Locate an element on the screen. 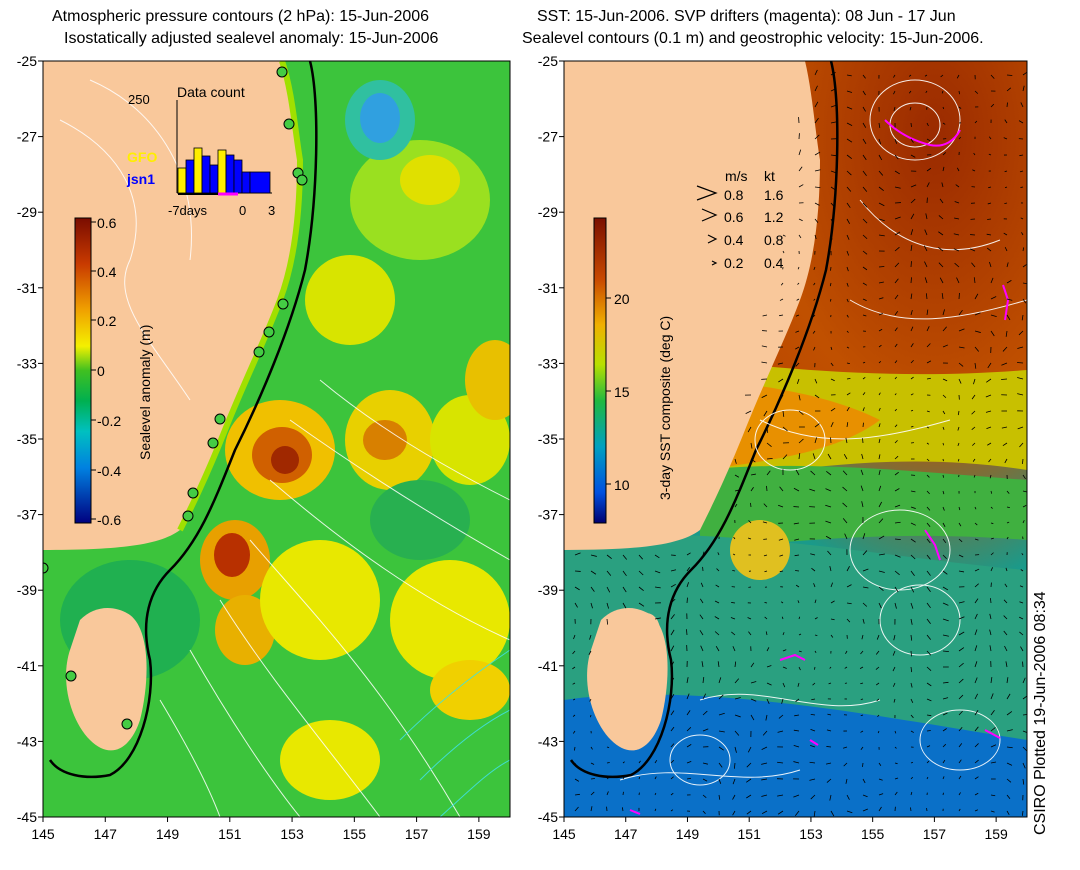  lat-tick-label: -35 is located at coordinates (548, 439).